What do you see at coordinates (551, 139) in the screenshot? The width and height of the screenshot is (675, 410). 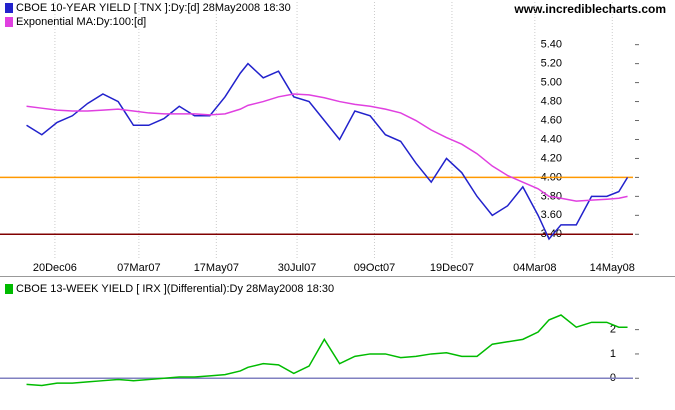 I see `y-tick-label: 4.40` at bounding box center [551, 139].